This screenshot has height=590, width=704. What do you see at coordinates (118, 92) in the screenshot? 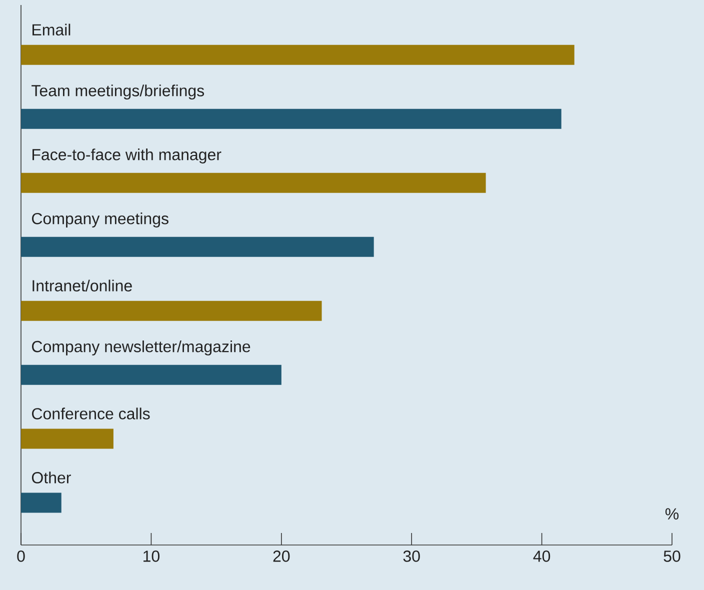
I see `y-tick-label: Team meetings/briefings` at bounding box center [118, 92].